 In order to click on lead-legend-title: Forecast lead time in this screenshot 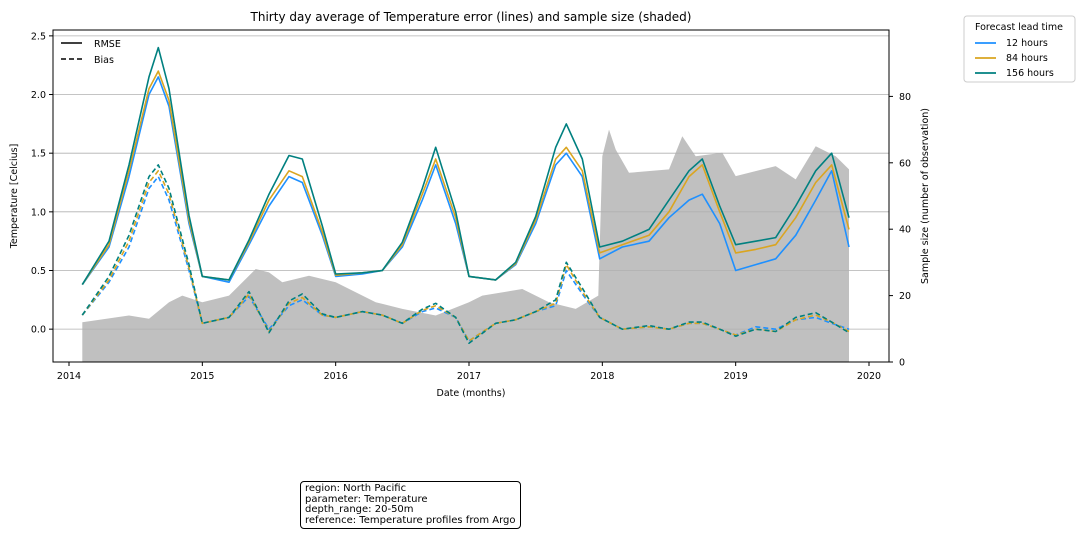, I will do `click(1019, 27)`.